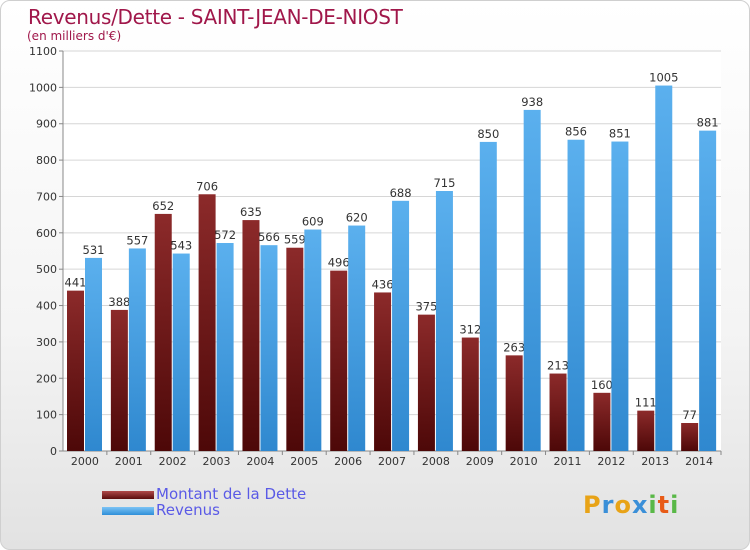 This screenshot has width=750, height=550. What do you see at coordinates (664, 505) in the screenshot?
I see `logo-letter: t` at bounding box center [664, 505].